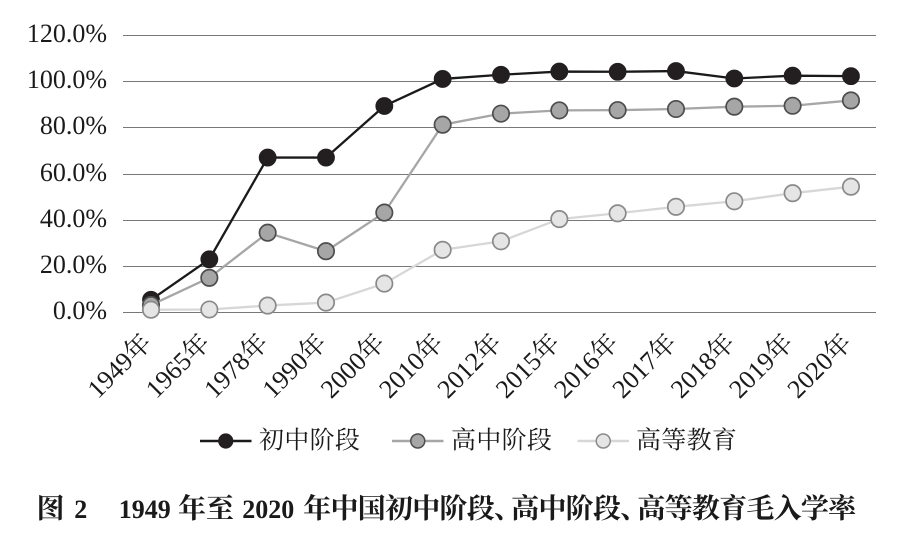  Describe the element at coordinates (268, 509) in the screenshot. I see `svg-text: 2020` at that location.